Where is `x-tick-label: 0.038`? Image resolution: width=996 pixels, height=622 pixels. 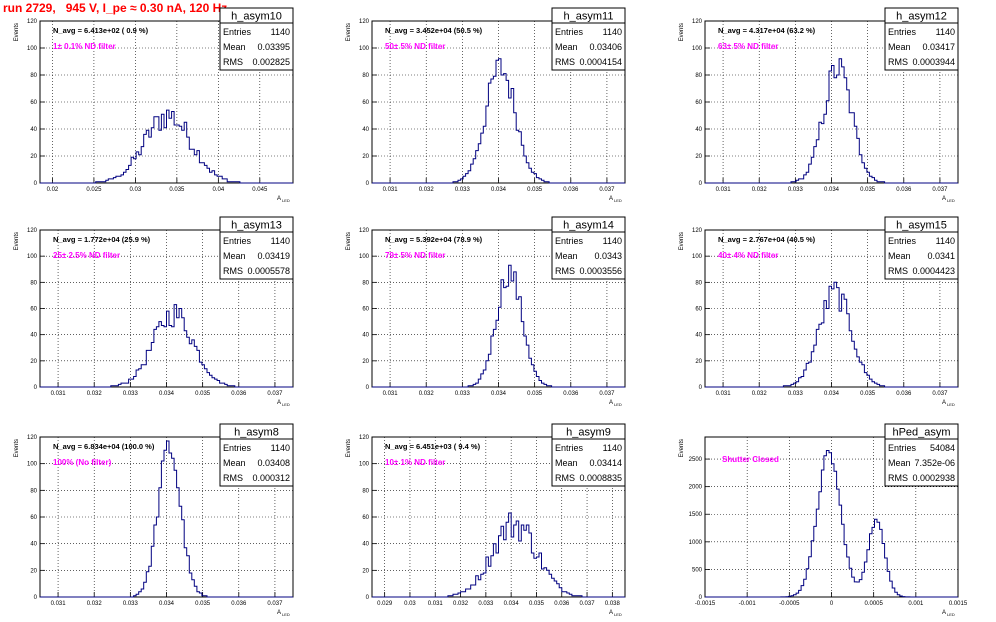
x-tick-label: 0.038 is located at coordinates (613, 604).